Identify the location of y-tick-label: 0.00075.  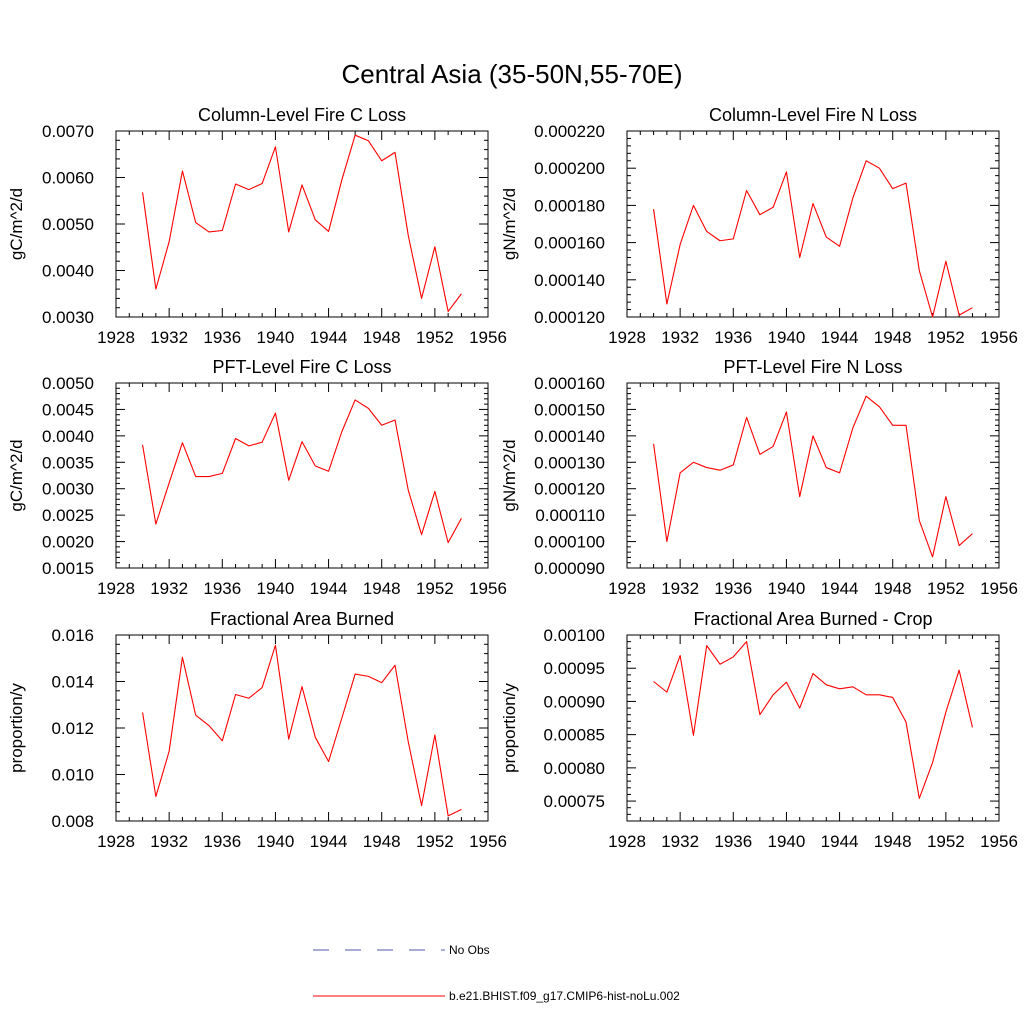
(574, 801).